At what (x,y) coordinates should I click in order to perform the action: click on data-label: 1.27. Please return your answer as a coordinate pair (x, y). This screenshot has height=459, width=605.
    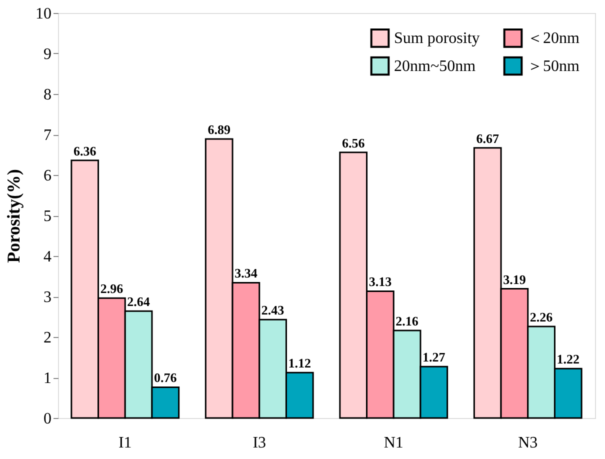
    Looking at the image, I should click on (434, 357).